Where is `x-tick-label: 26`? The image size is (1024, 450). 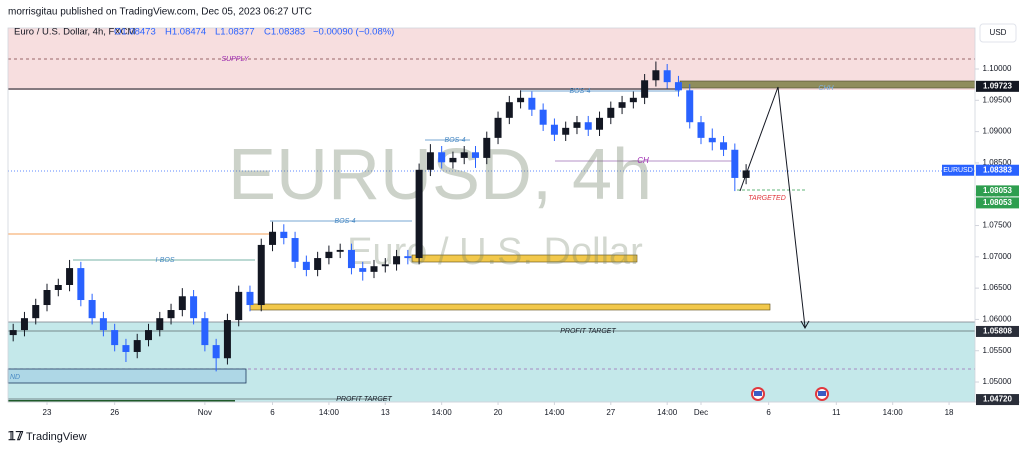
x-tick-label: 26 is located at coordinates (114, 412).